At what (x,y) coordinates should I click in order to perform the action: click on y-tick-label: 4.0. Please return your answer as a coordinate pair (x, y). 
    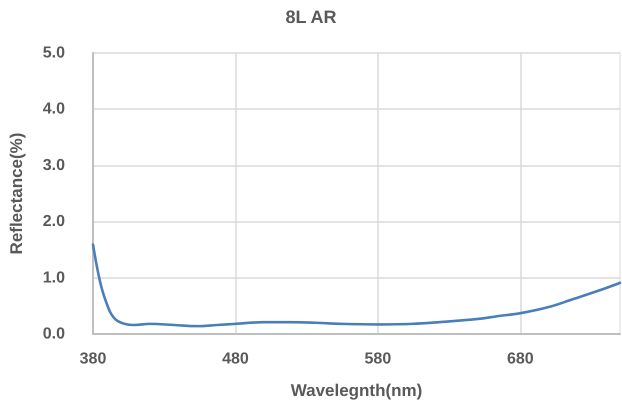
    Looking at the image, I should click on (54, 109).